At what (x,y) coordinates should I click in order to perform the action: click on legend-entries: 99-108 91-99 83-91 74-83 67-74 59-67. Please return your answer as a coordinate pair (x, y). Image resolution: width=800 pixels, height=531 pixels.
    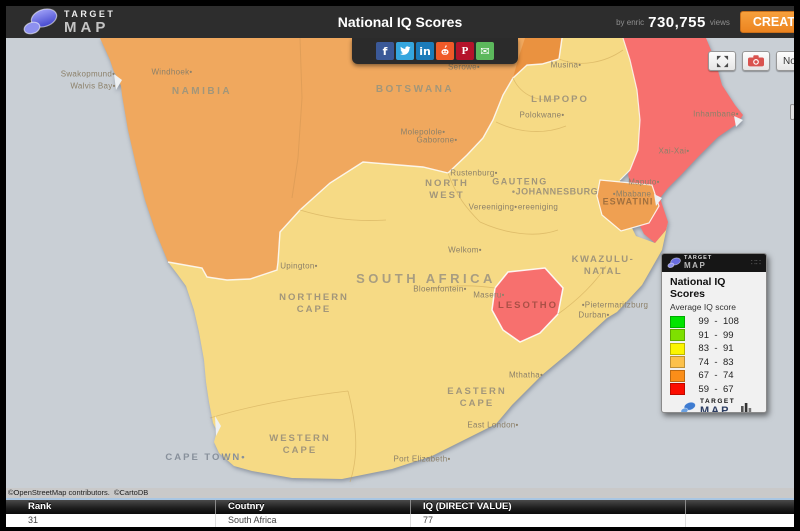
    Looking at the image, I should click on (714, 355).